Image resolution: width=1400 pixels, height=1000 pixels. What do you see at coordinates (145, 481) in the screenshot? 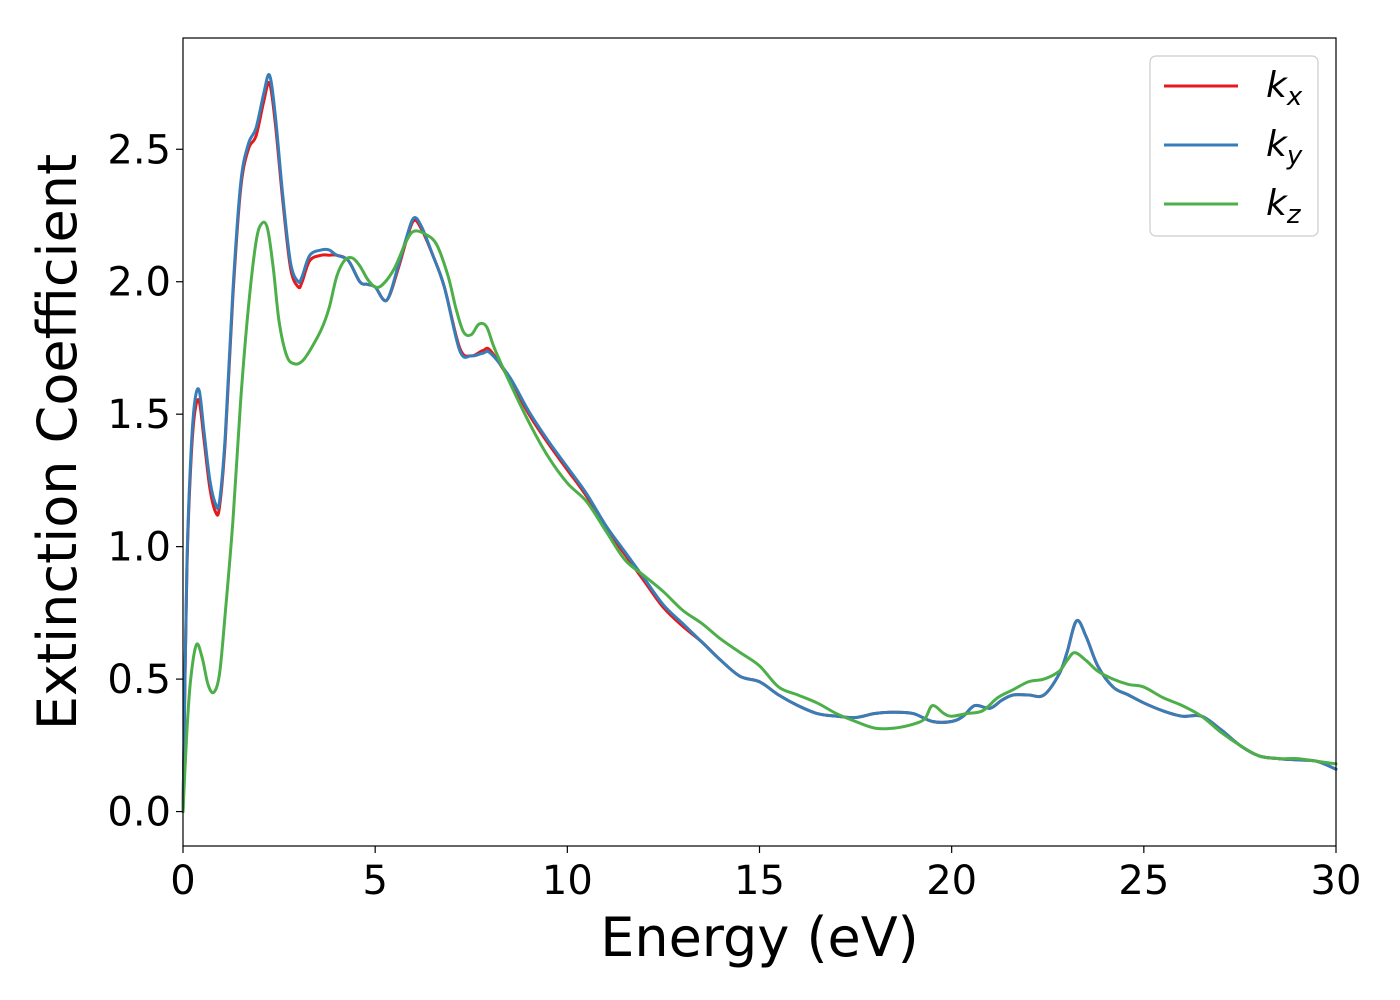
I see `y-axis-ticks: 0.0 0.5 1.0 1.5 2.0 2.5` at bounding box center [145, 481].